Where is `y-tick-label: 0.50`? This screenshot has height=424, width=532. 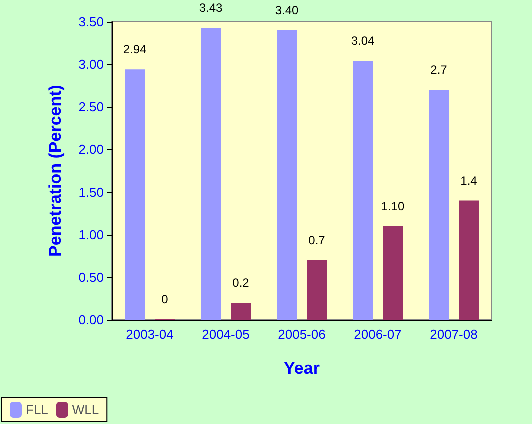 y-tick-label: 0.50 is located at coordinates (91, 277).